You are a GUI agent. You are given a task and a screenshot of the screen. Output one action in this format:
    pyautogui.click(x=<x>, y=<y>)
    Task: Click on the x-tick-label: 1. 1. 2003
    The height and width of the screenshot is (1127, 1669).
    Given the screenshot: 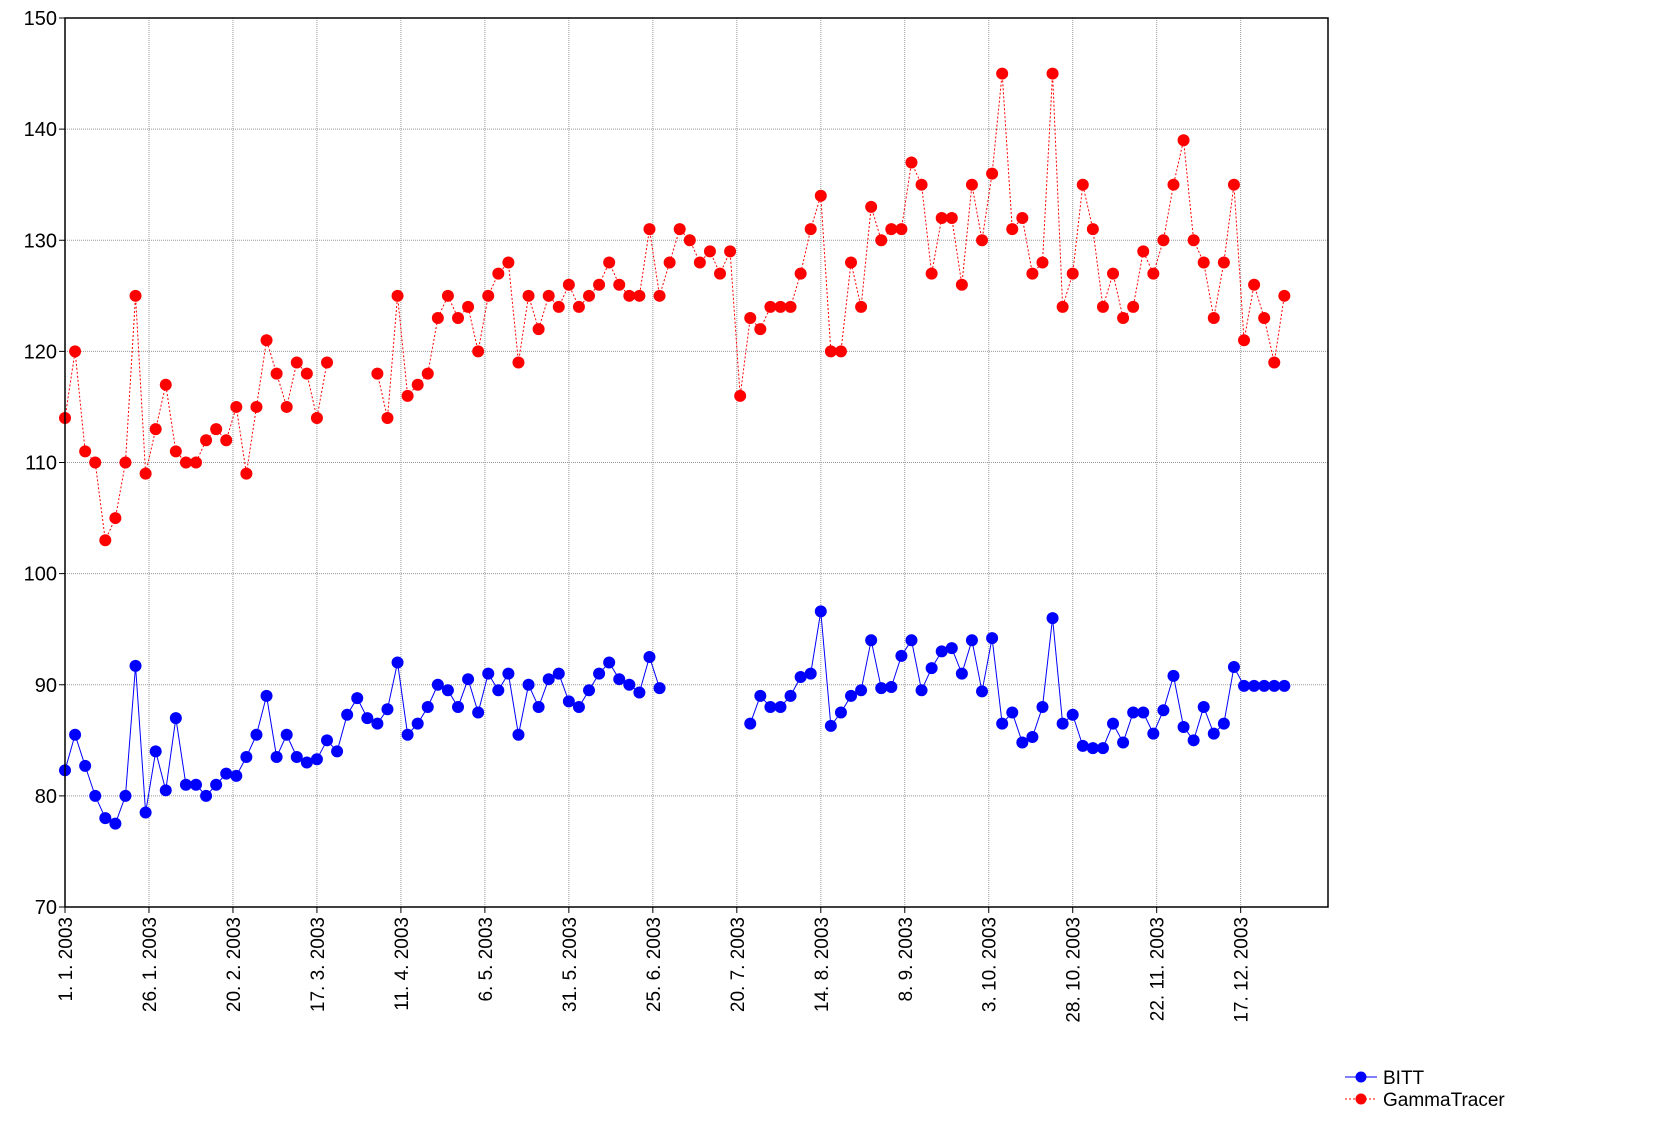 What is the action you would take?
    pyautogui.click(x=66, y=959)
    